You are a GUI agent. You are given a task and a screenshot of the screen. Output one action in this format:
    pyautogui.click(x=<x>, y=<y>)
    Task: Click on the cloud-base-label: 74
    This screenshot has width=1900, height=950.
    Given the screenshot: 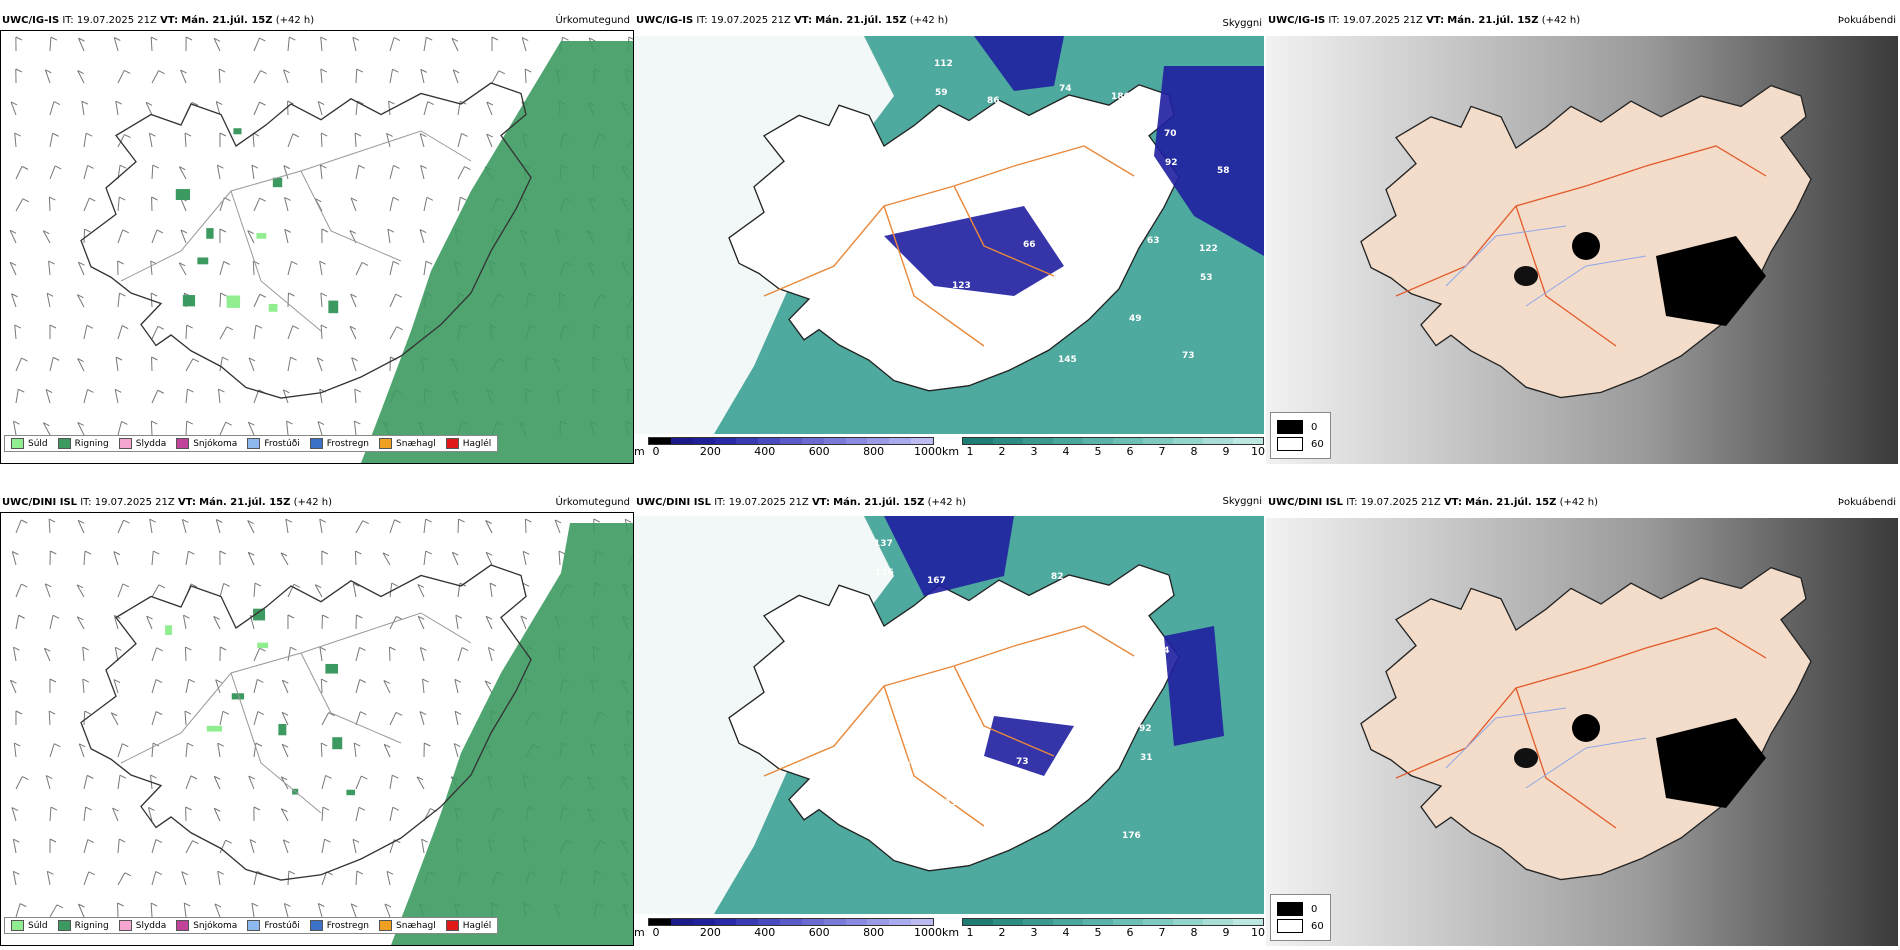 What is the action you would take?
    pyautogui.click(x=1065, y=89)
    